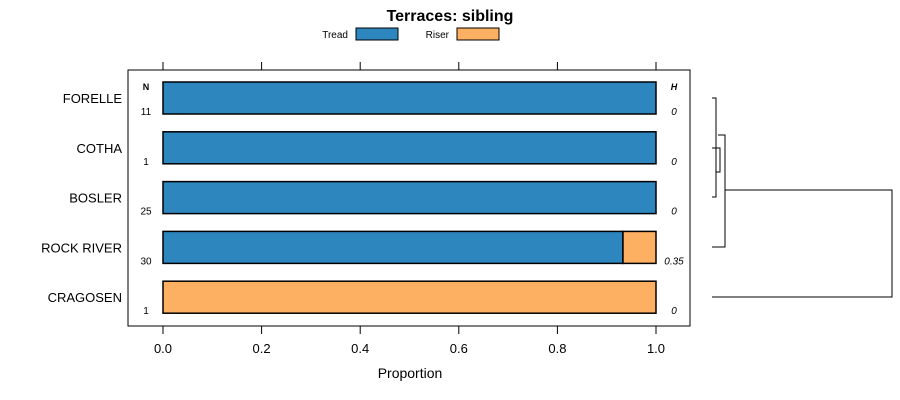 The image size is (900, 400). What do you see at coordinates (674, 261) in the screenshot?
I see `h-value: 0.35` at bounding box center [674, 261].